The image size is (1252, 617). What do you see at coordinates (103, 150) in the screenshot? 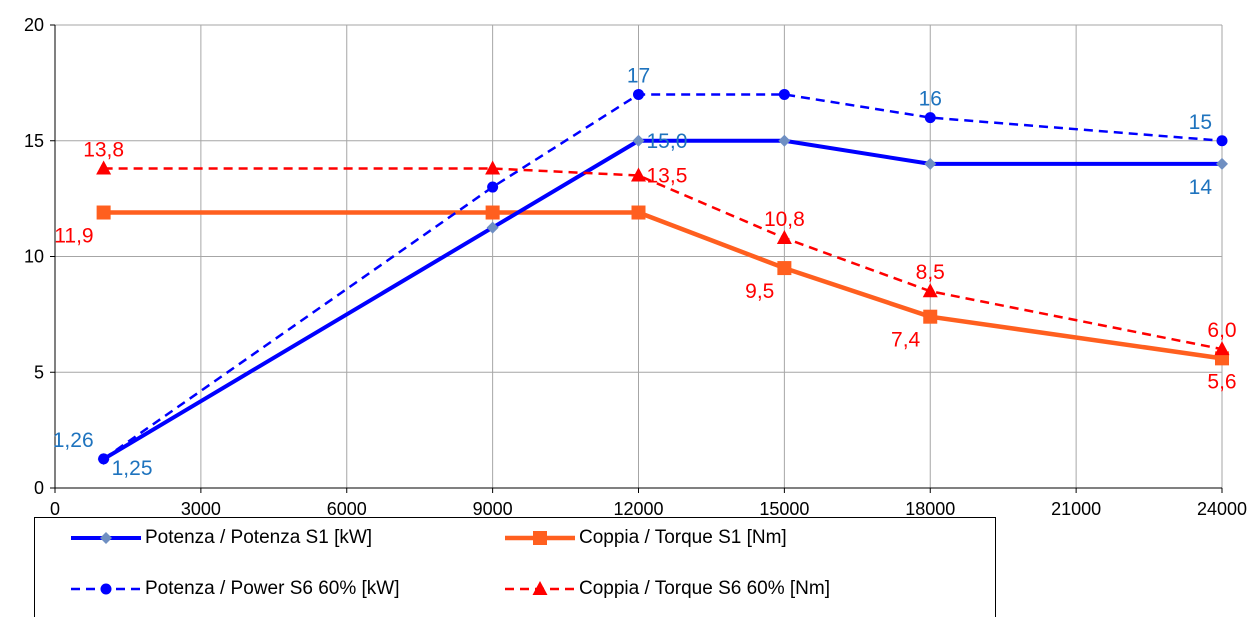
I see `data-label: 13,8` at bounding box center [103, 150].